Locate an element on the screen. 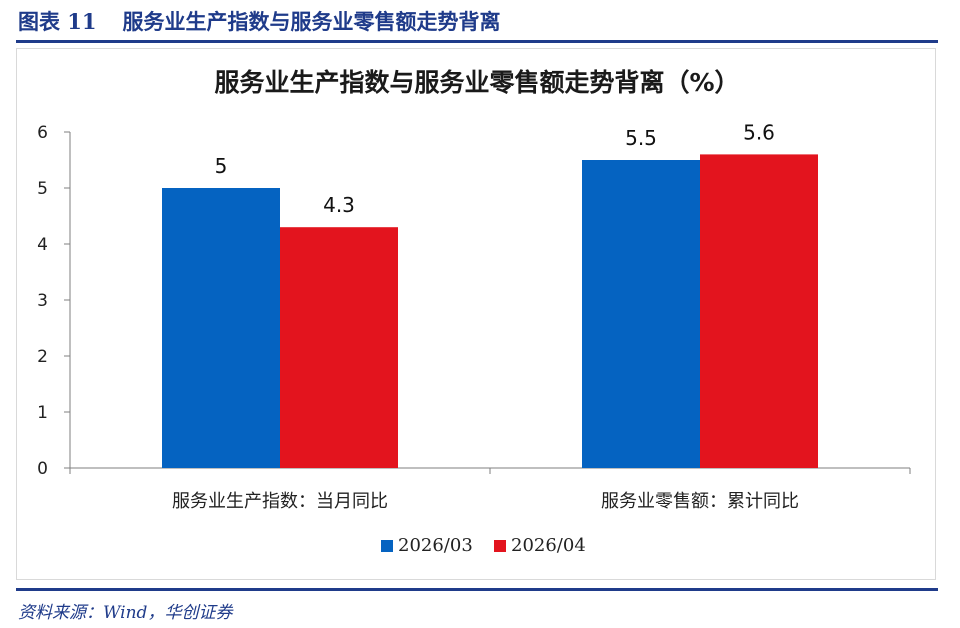 The width and height of the screenshot is (960, 628). y-tick-label: 2 is located at coordinates (42, 357).